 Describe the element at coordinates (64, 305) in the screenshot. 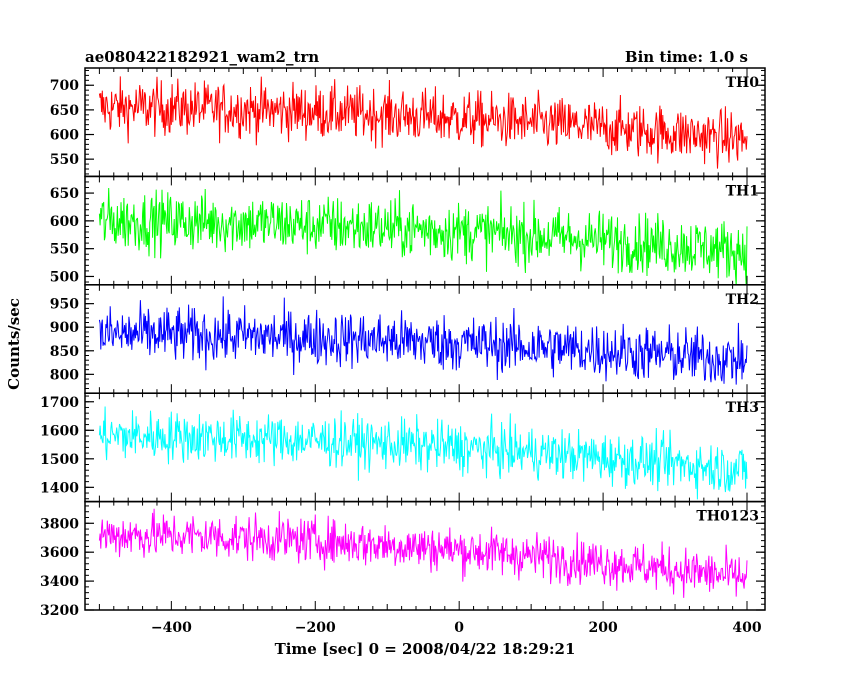

I see `y-tick-label: 950` at that location.